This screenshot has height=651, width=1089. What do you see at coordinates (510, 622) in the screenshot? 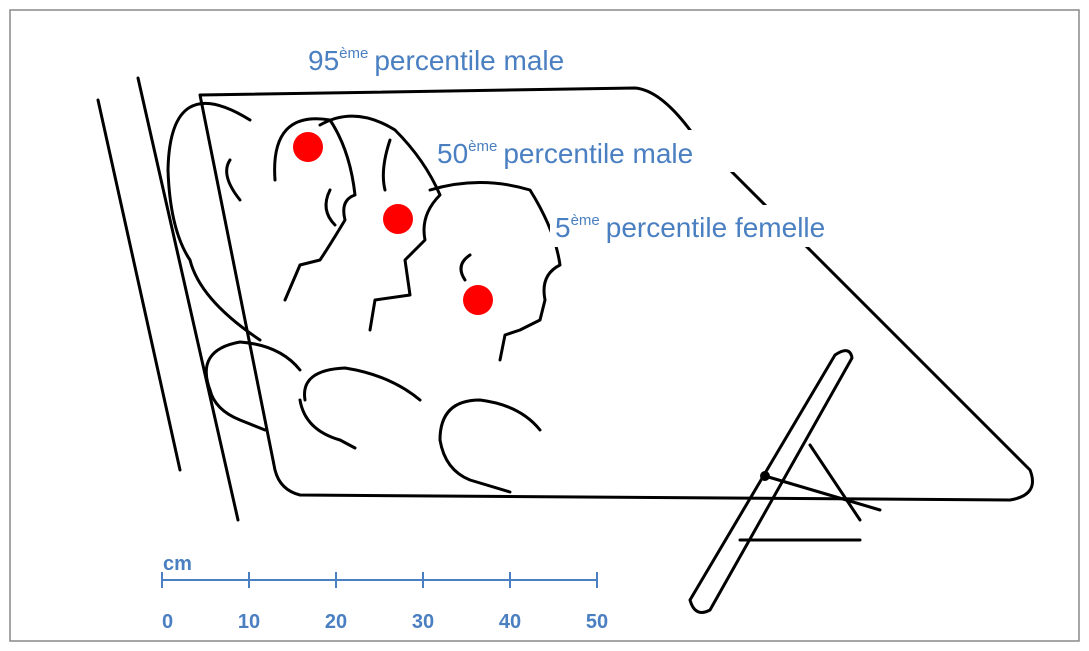
I see `scale-tick-label: 40` at bounding box center [510, 622].